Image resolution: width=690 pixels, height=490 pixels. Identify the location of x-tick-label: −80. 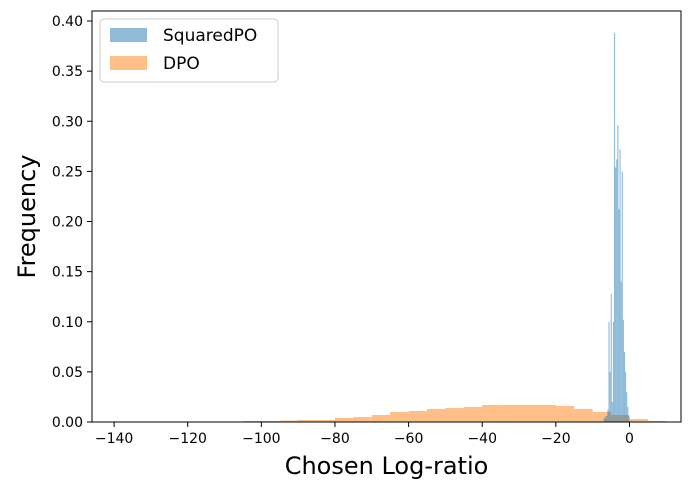
(335, 439).